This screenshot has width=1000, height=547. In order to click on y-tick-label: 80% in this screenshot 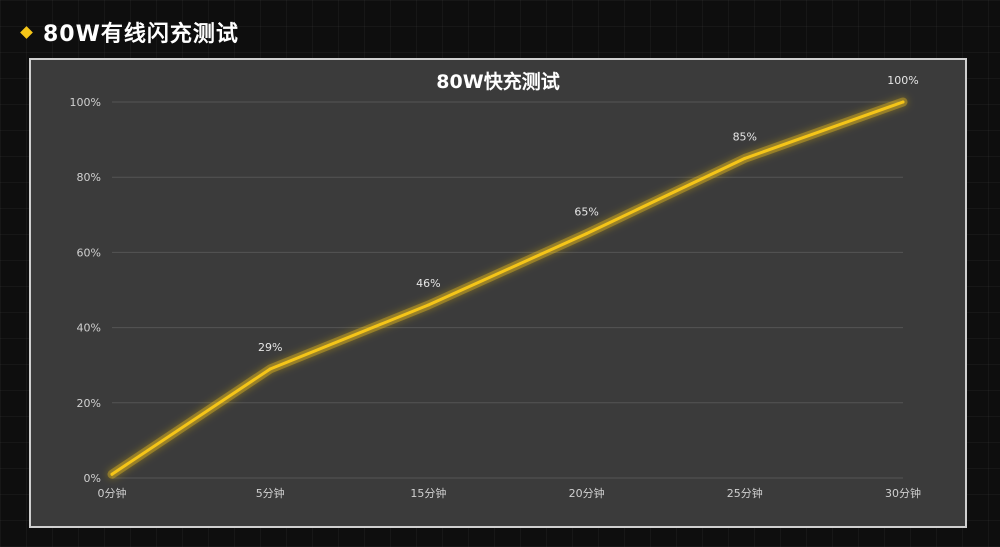, I will do `click(89, 177)`.